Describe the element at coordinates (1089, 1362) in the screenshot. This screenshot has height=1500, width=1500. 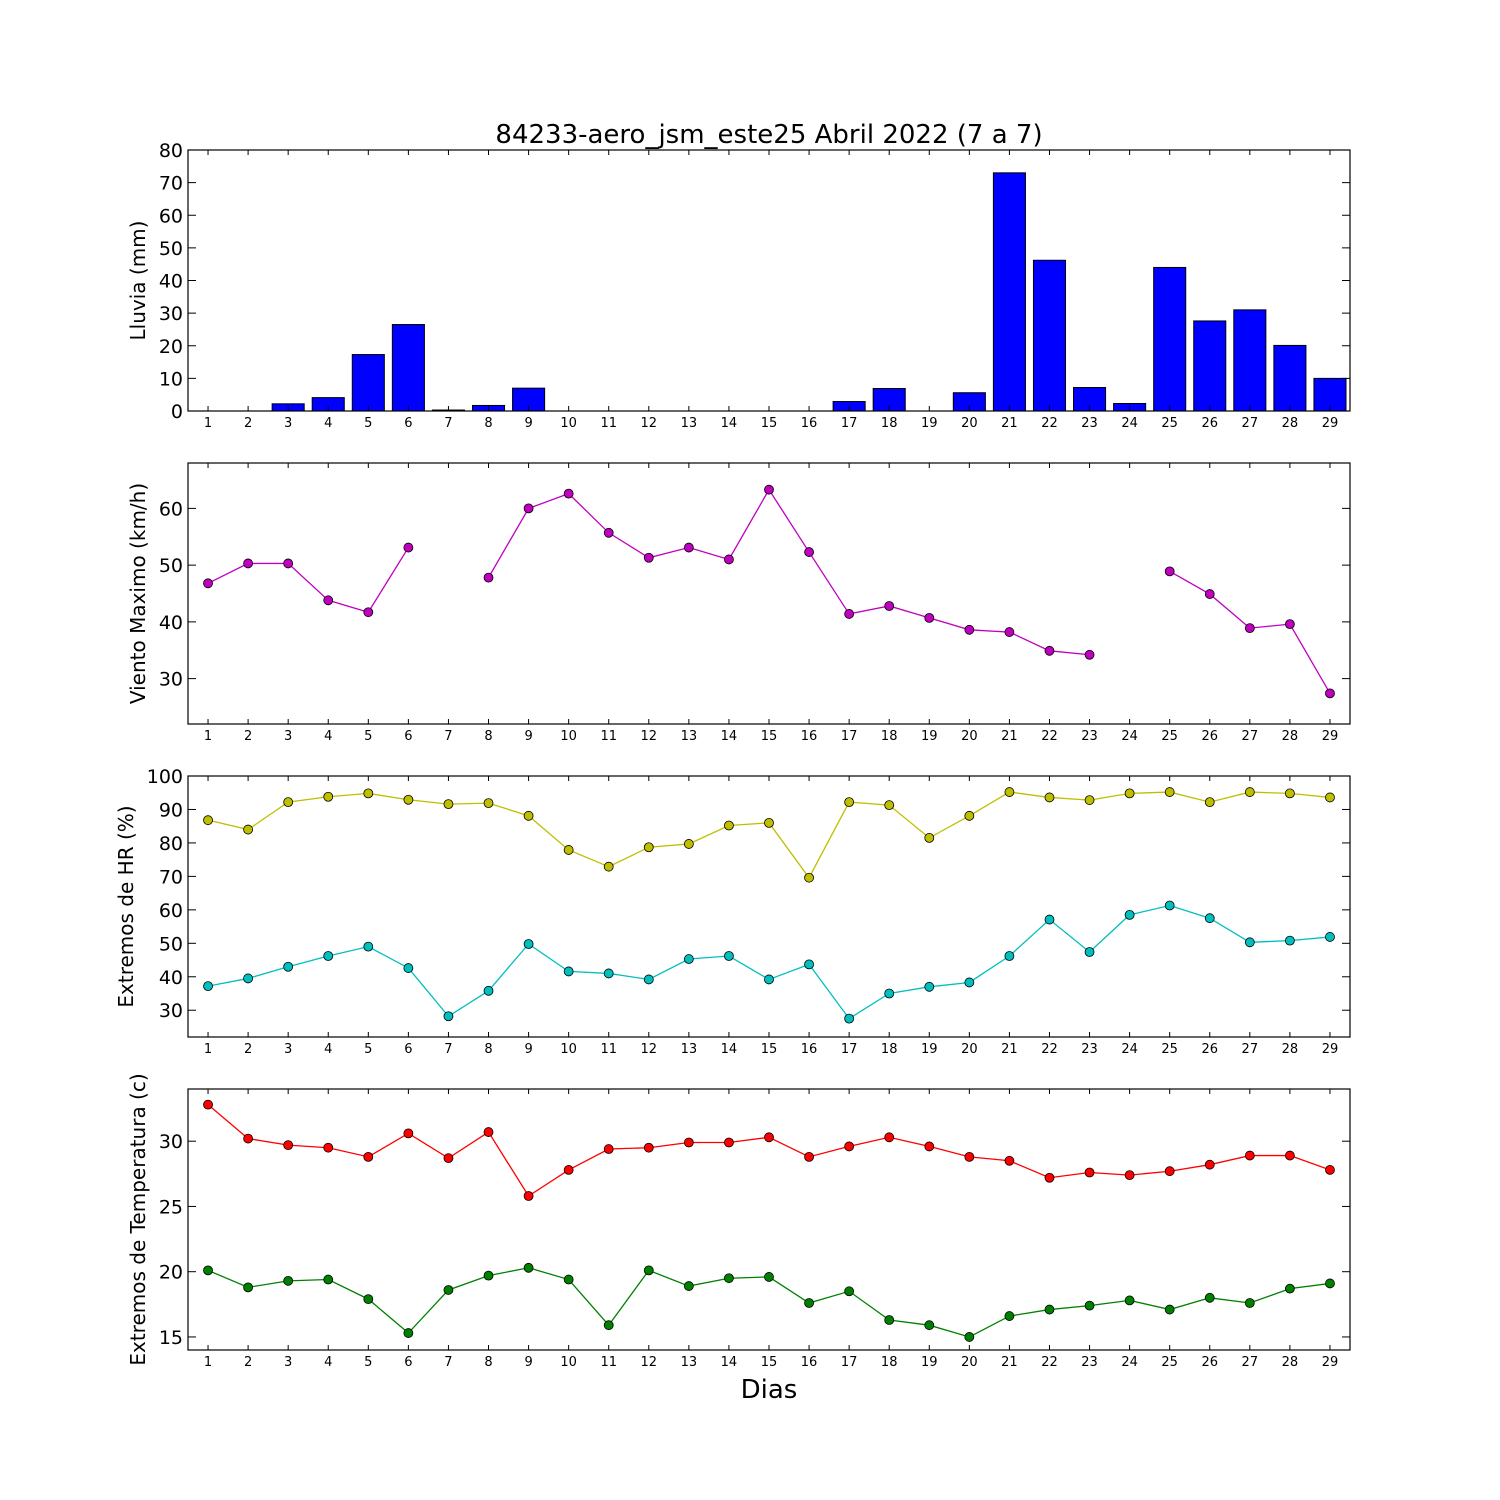
I see `temperature-xtick-label-23: 23` at that location.